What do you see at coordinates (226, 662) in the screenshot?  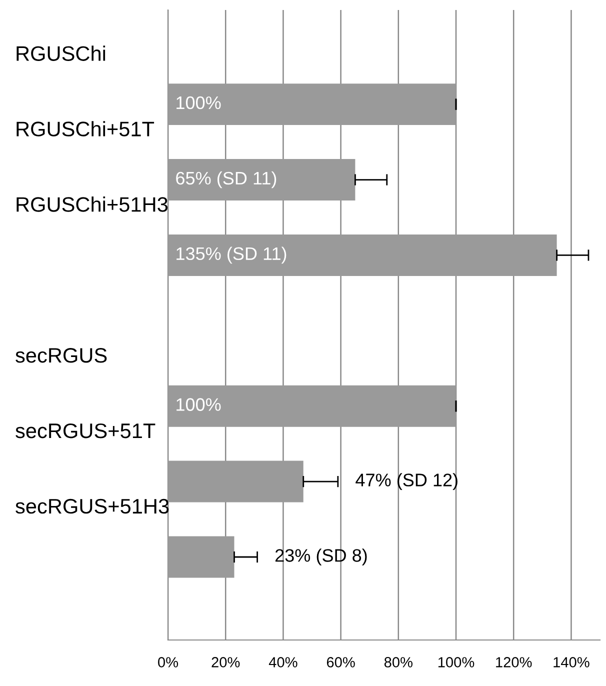 I see `x-tick-label: 20%` at bounding box center [226, 662].